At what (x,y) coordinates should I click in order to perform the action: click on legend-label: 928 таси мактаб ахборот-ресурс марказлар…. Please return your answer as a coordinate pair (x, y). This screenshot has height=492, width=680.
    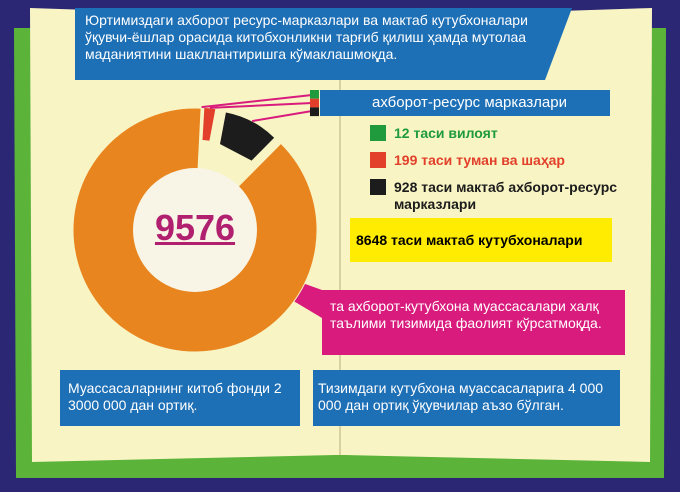
    Looking at the image, I should click on (506, 195).